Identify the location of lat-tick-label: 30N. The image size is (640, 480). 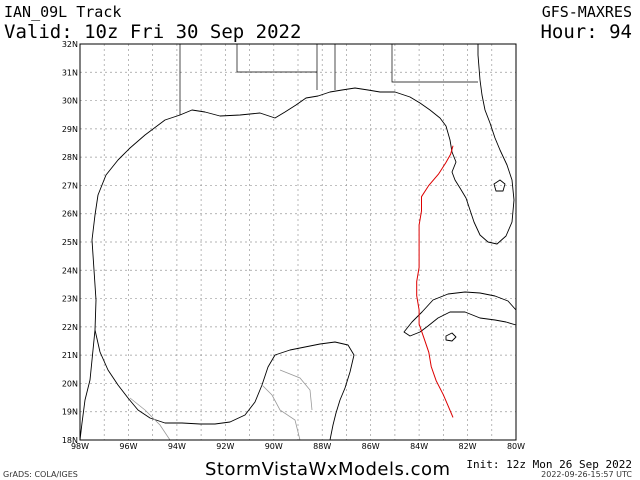
(70, 101).